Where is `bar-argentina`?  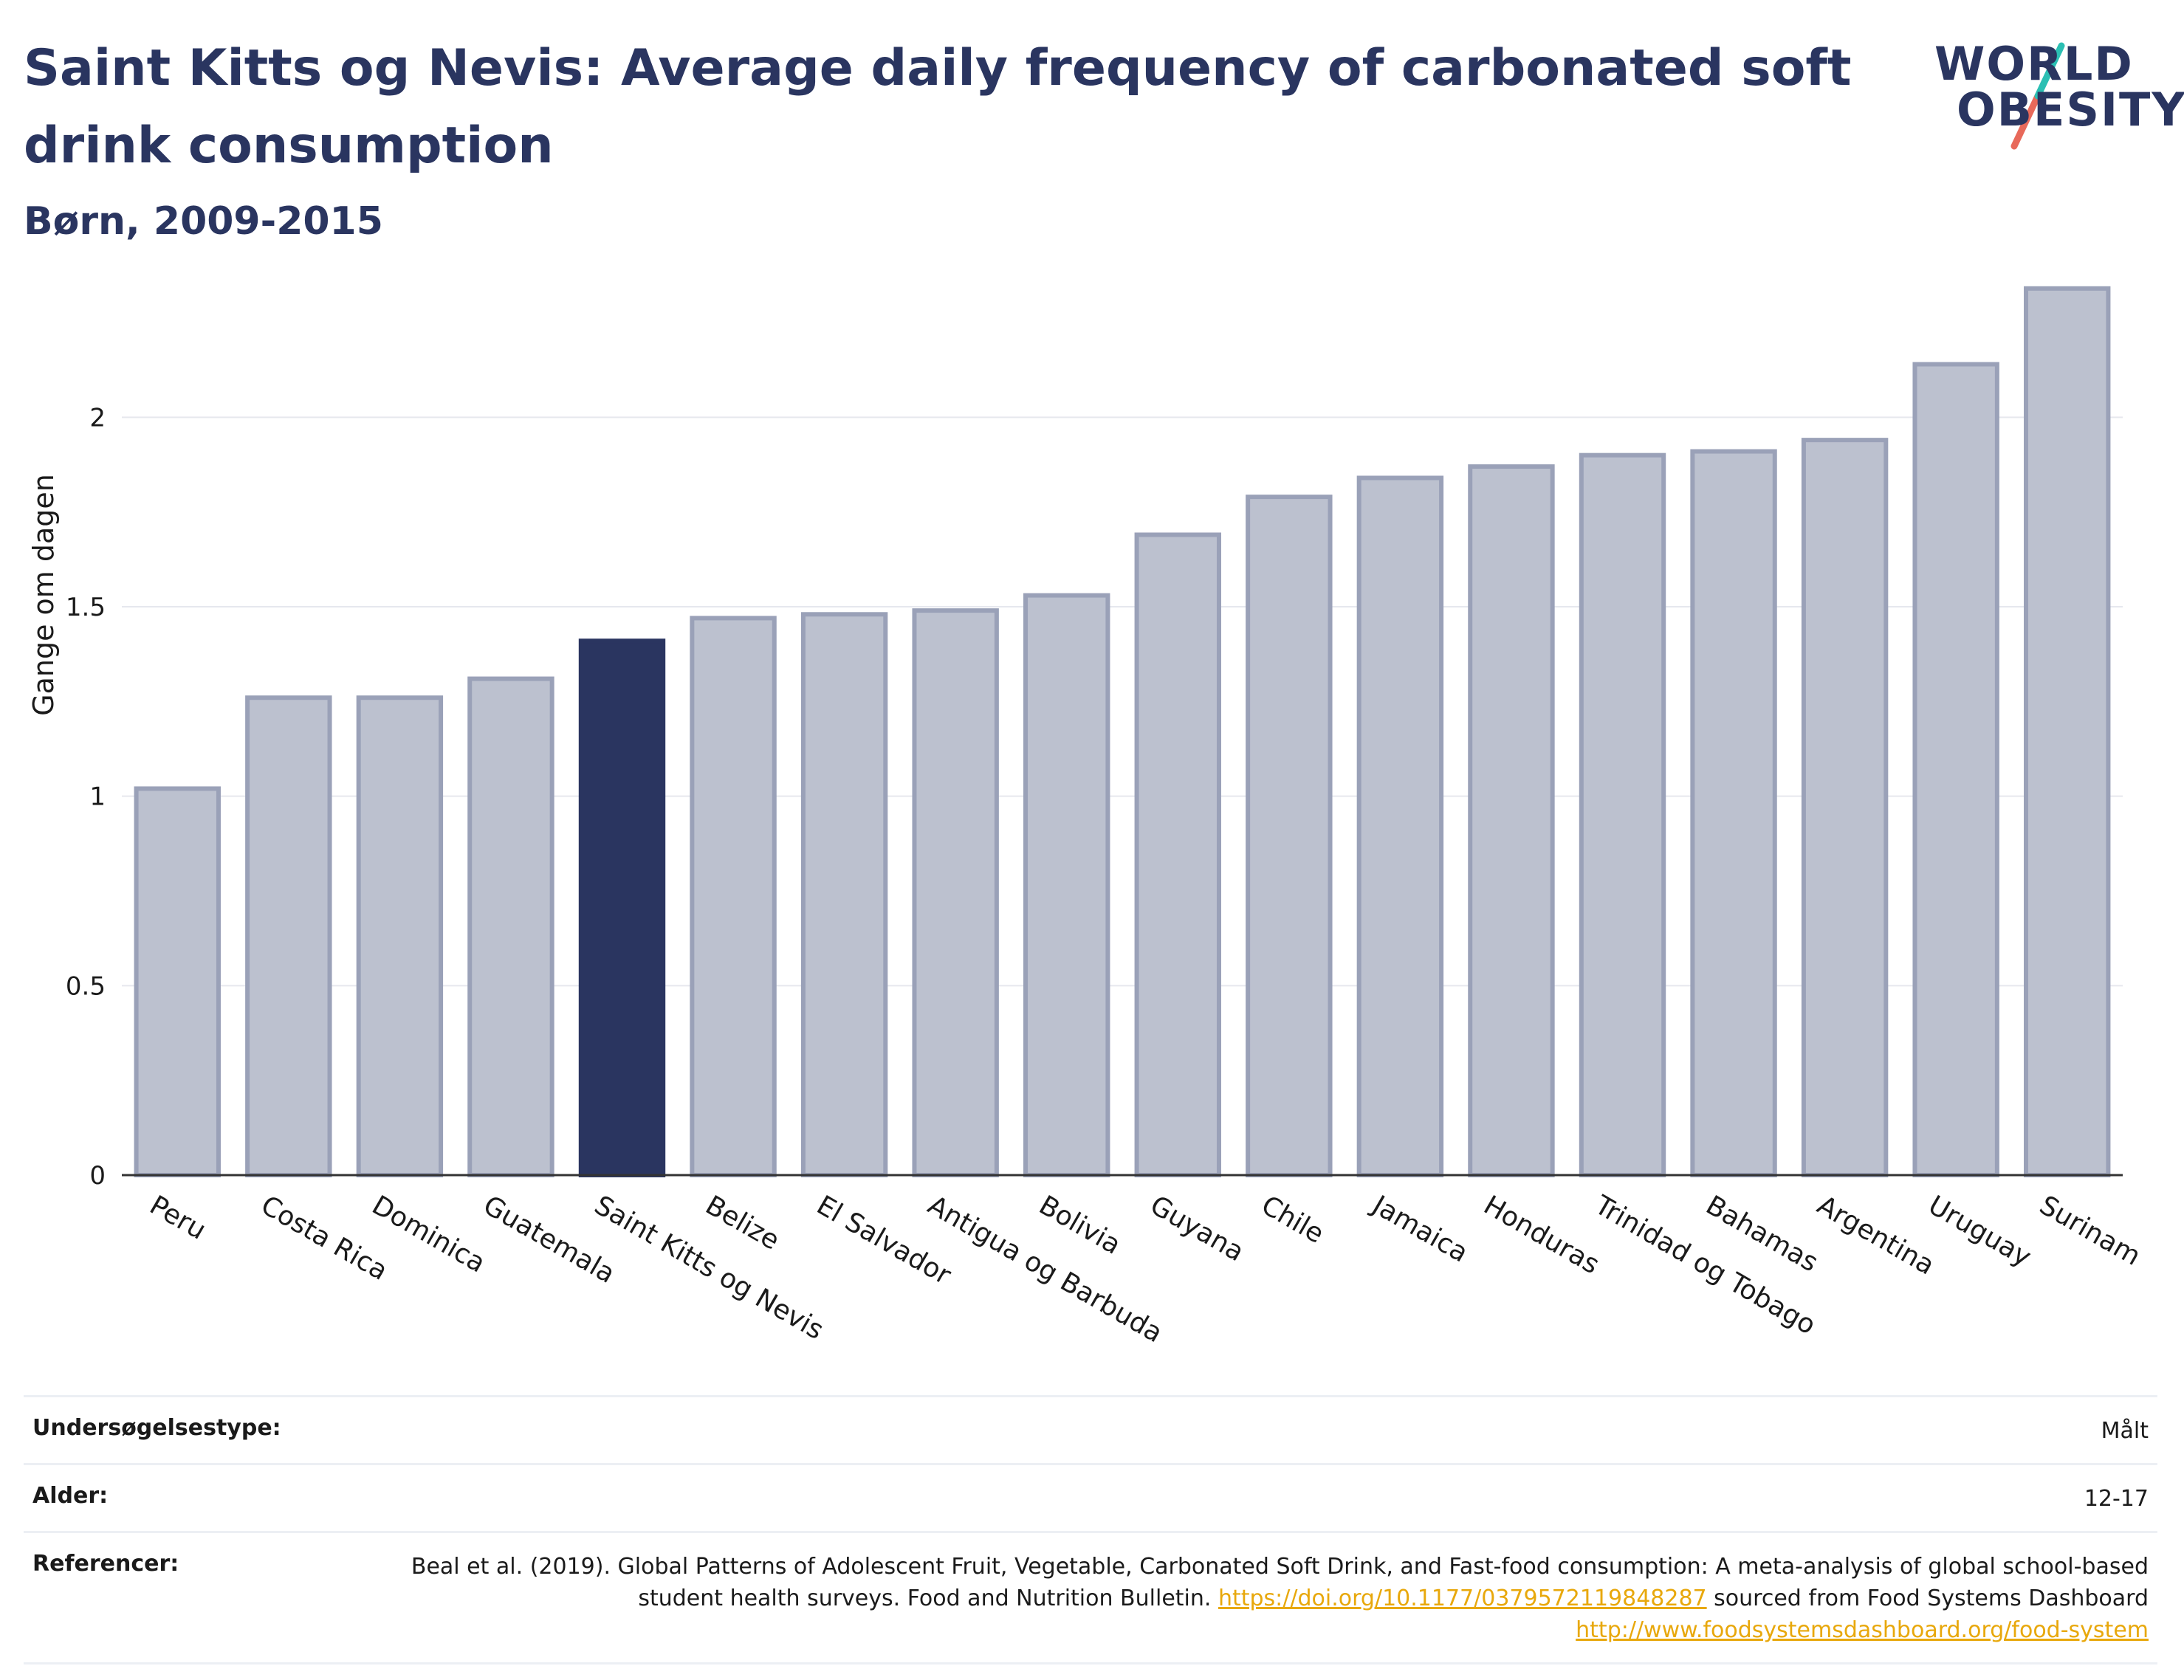 bar-argentina is located at coordinates (1845, 807).